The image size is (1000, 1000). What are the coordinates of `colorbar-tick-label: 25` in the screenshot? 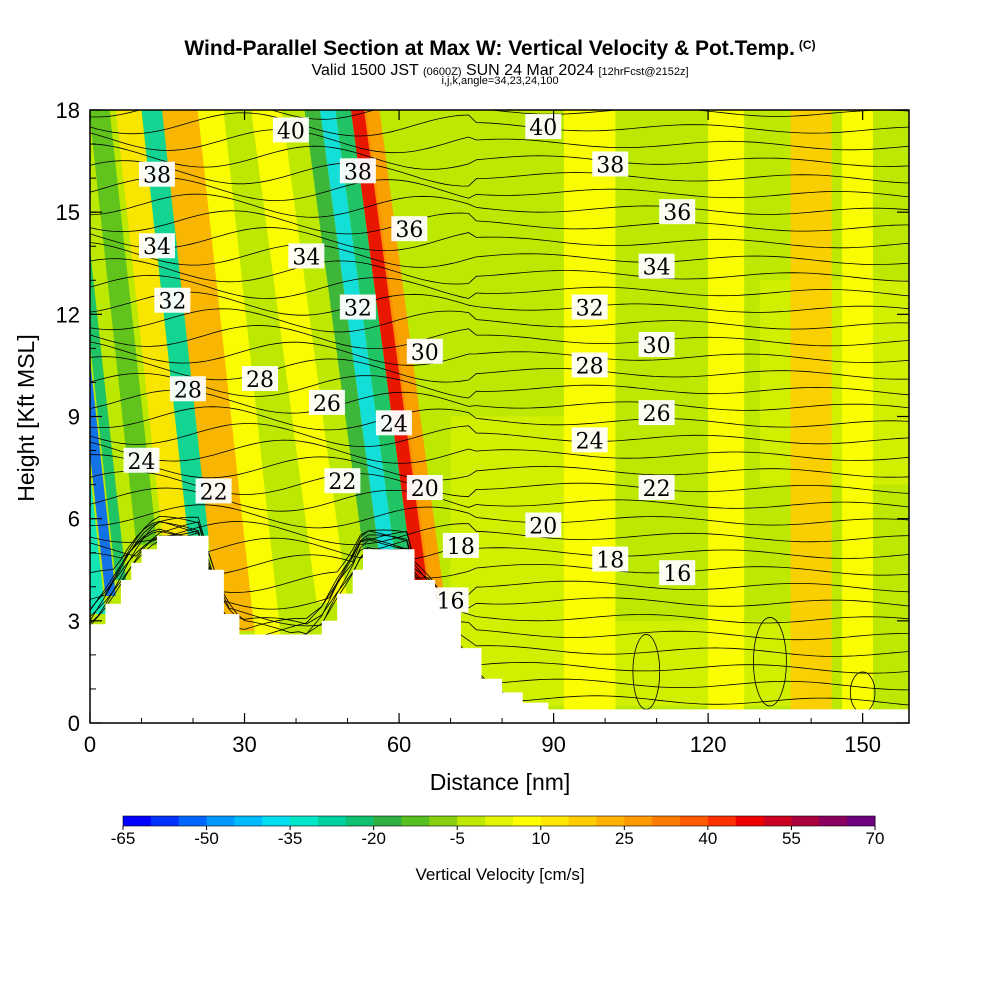 It's located at (624, 838).